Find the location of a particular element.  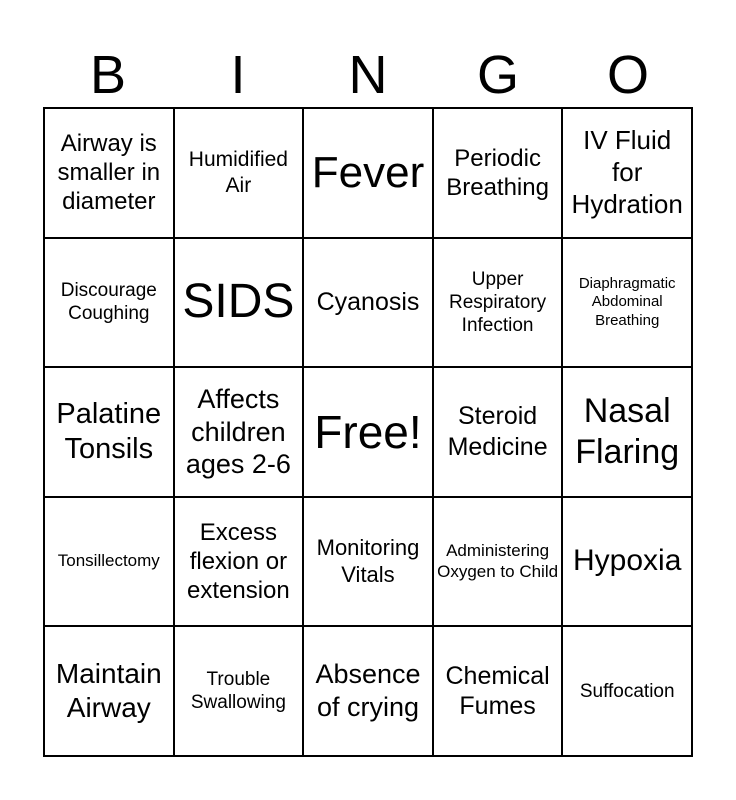

bingo-cell: Steroid Medicine is located at coordinates (497, 432).